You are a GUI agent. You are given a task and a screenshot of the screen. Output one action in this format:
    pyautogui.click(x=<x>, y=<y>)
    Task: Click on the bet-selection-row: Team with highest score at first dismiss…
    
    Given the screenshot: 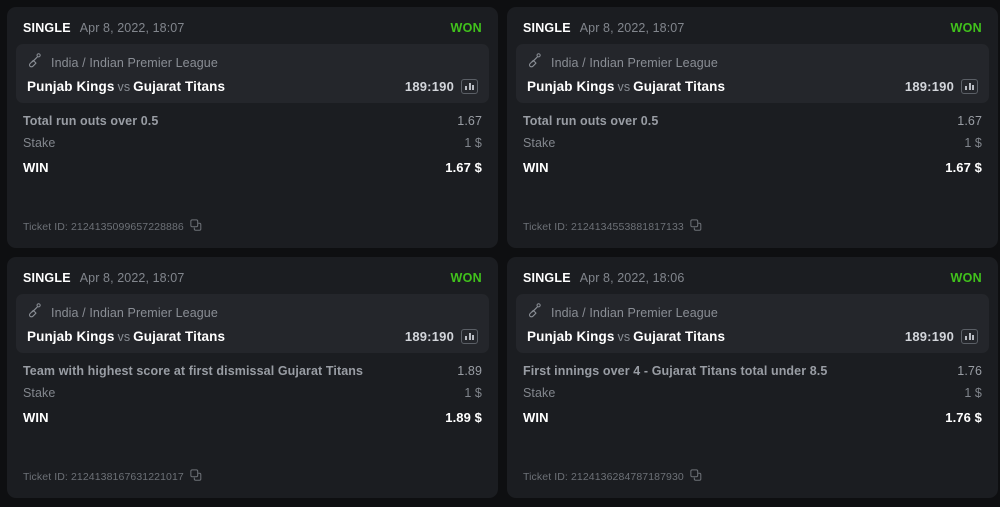 What is the action you would take?
    pyautogui.click(x=252, y=371)
    